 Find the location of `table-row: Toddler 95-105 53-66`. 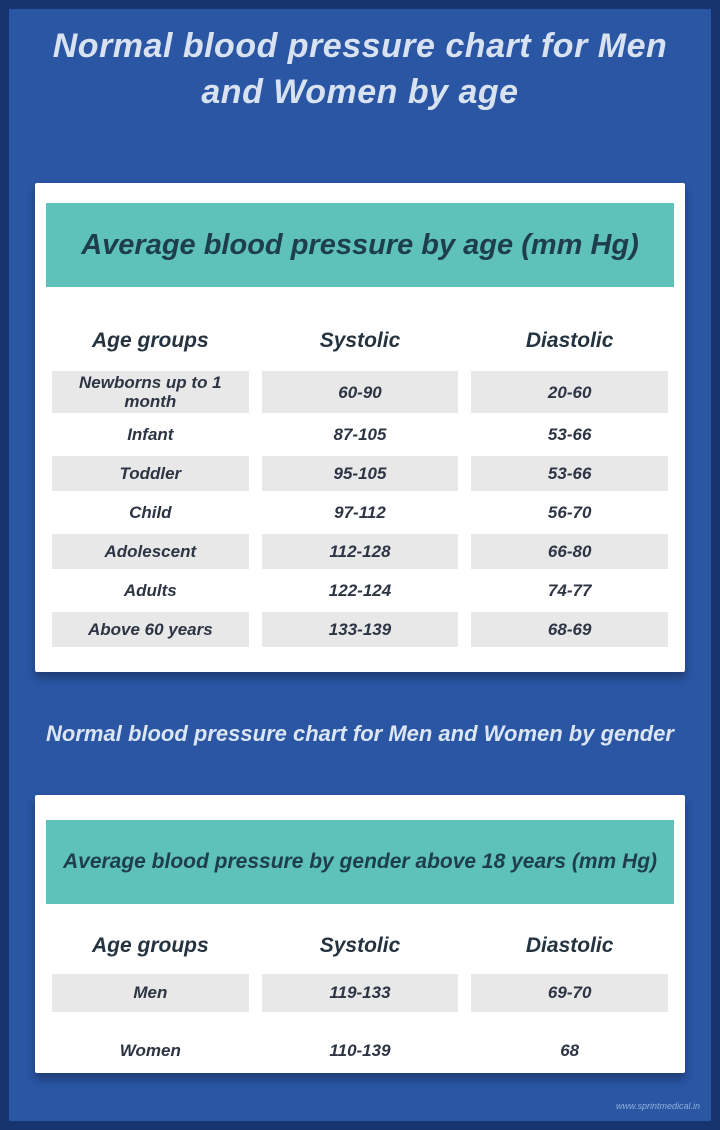

table-row: Toddler 95-105 53-66 is located at coordinates (360, 473).